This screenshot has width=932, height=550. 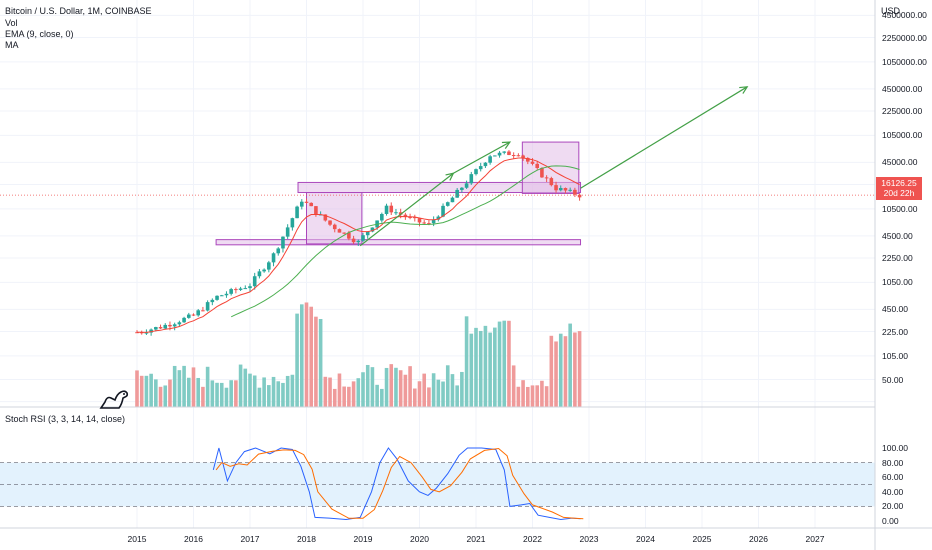 What do you see at coordinates (137, 539) in the screenshot?
I see `year-tick-label: 2015` at bounding box center [137, 539].